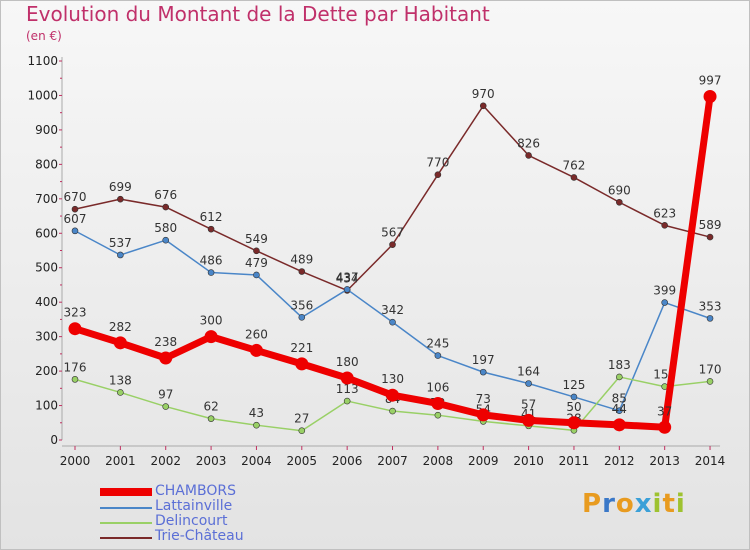  What do you see at coordinates (664, 291) in the screenshot?
I see `data-label: 399` at bounding box center [664, 291].